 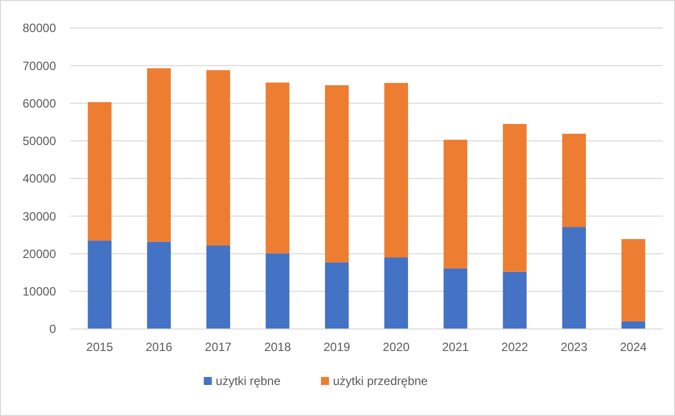 I want to click on x-tick-label: 2022, so click(x=514, y=347).